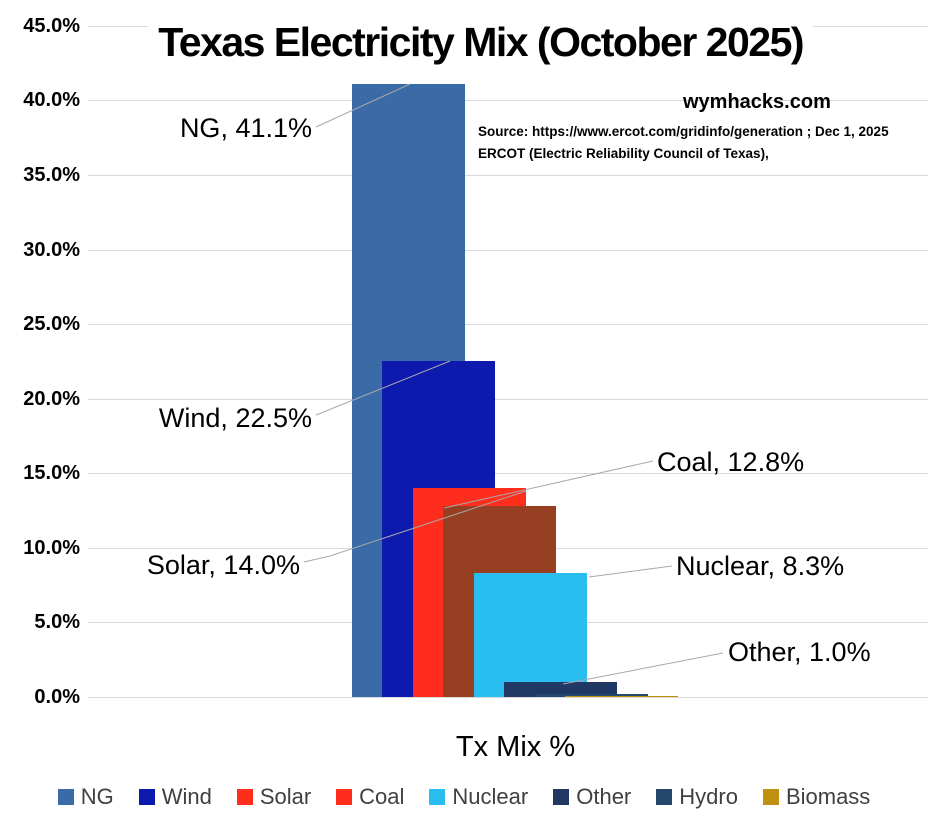 The height and width of the screenshot is (818, 928). Describe the element at coordinates (561, 689) in the screenshot. I see `bar-other` at that location.